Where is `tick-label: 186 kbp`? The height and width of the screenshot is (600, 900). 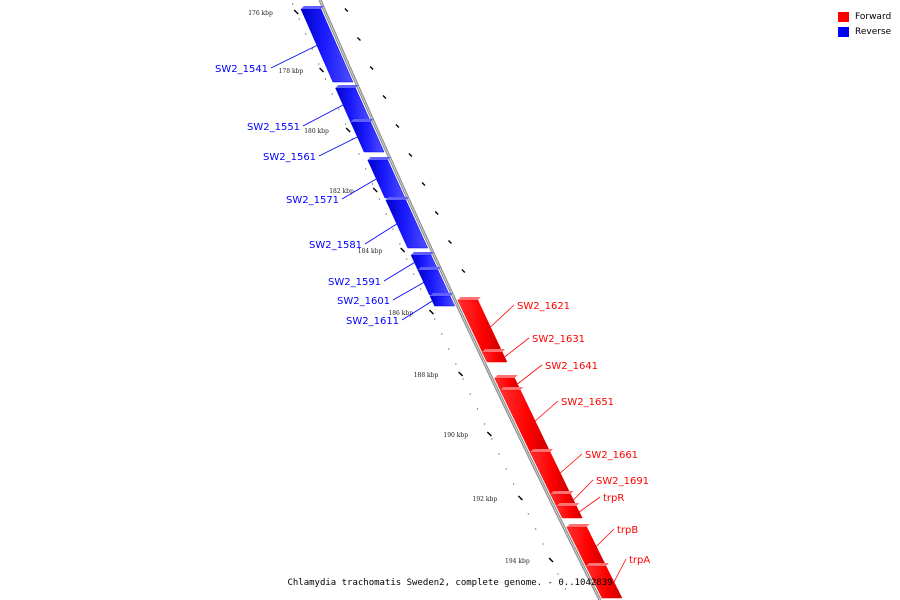
tick-label: 186 kbp is located at coordinates (400, 313).